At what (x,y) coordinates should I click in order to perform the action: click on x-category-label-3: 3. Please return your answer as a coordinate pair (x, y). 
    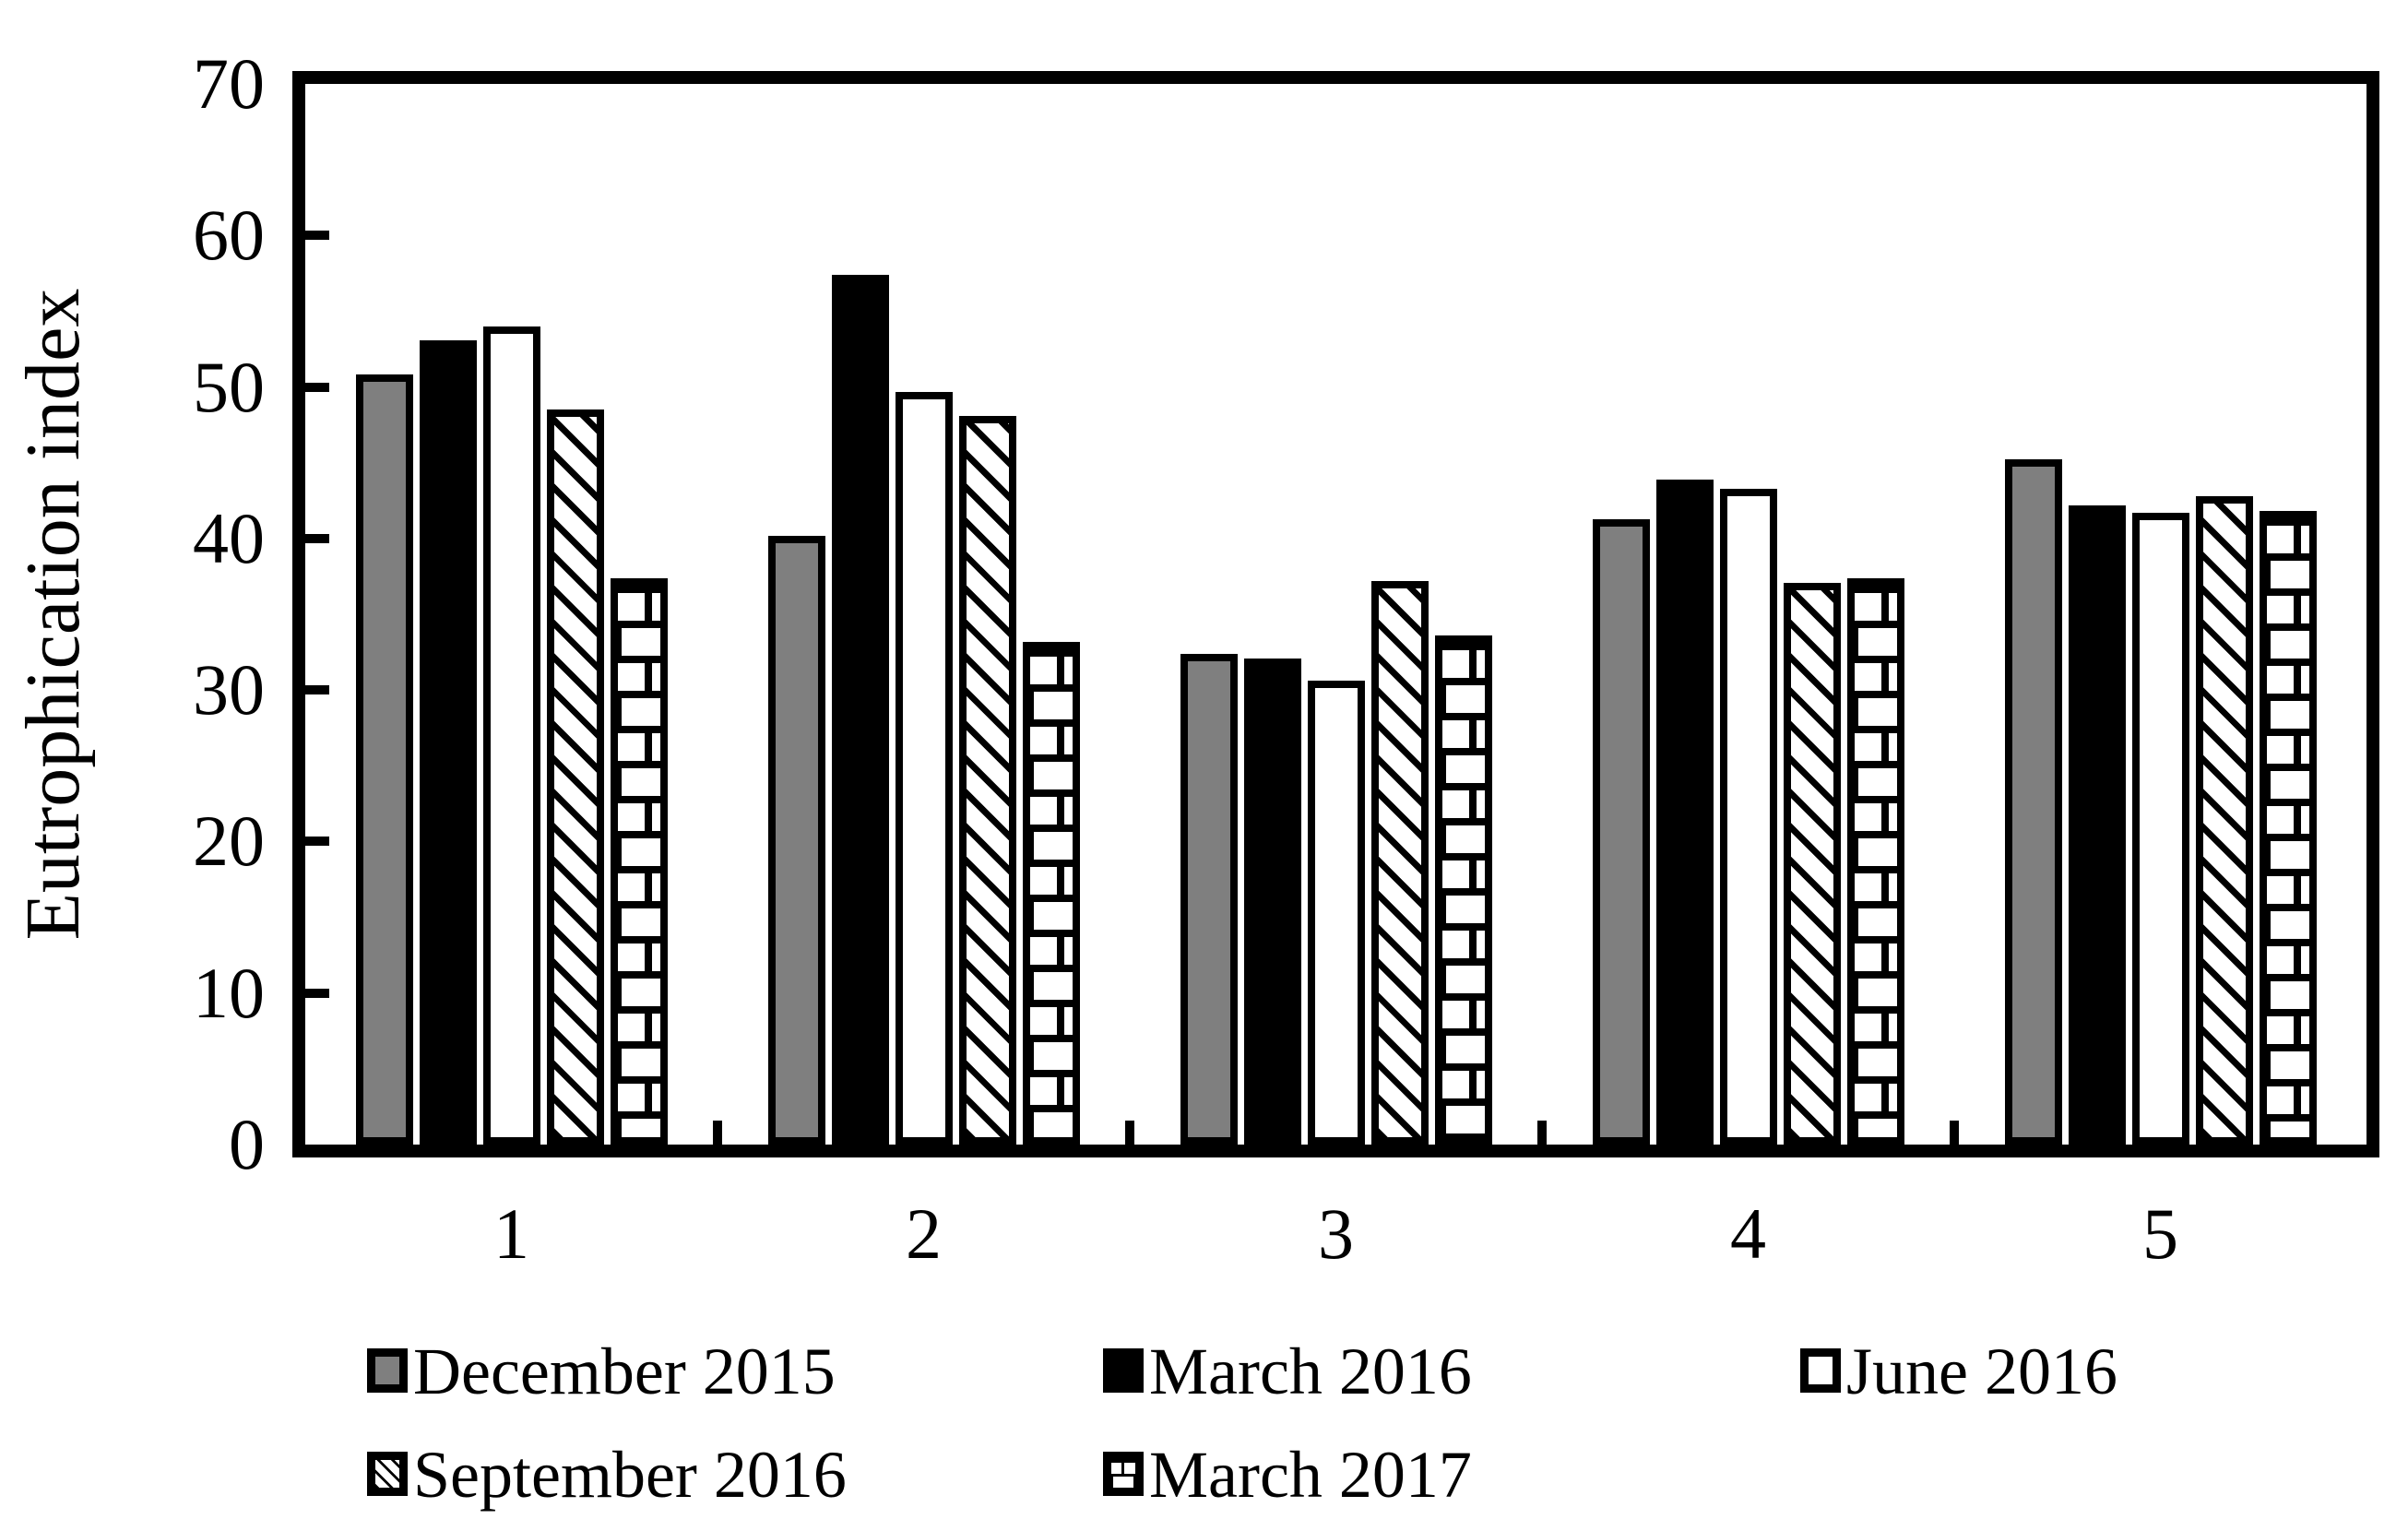
    Looking at the image, I should click on (1336, 1233).